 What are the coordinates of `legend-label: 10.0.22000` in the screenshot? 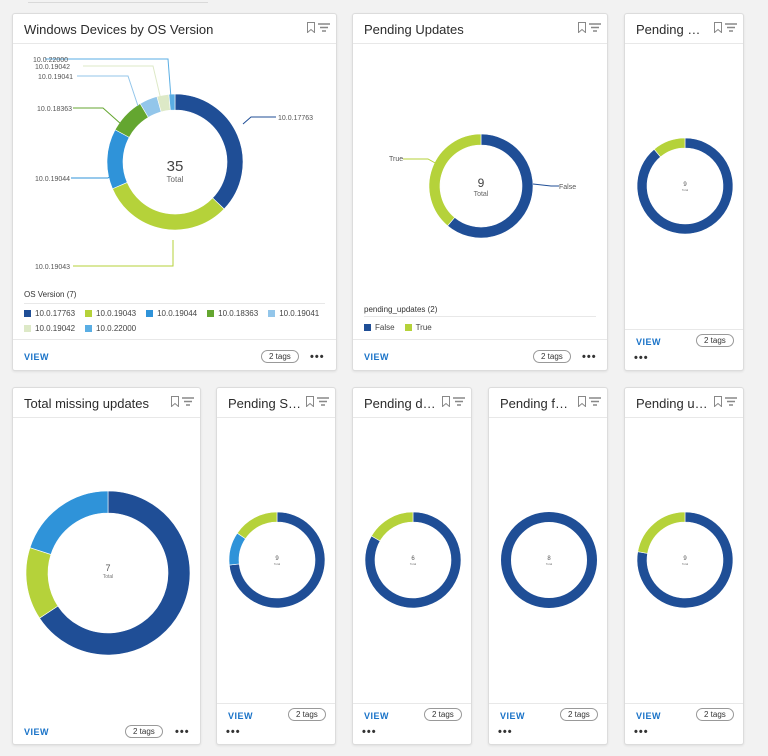 It's located at (116, 328).